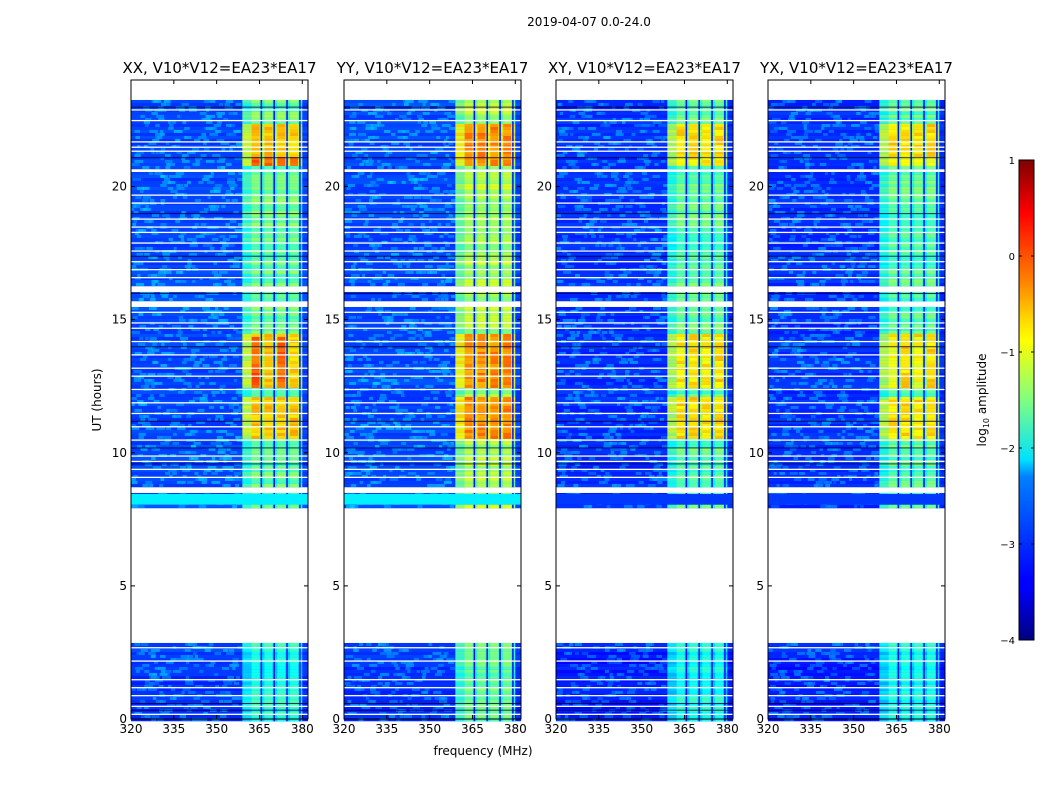 Image resolution: width=1050 pixels, height=800 pixels. Describe the element at coordinates (856, 68) in the screenshot. I see `panel-title-yx: YX, V10*V12=EA23*EA17` at that location.